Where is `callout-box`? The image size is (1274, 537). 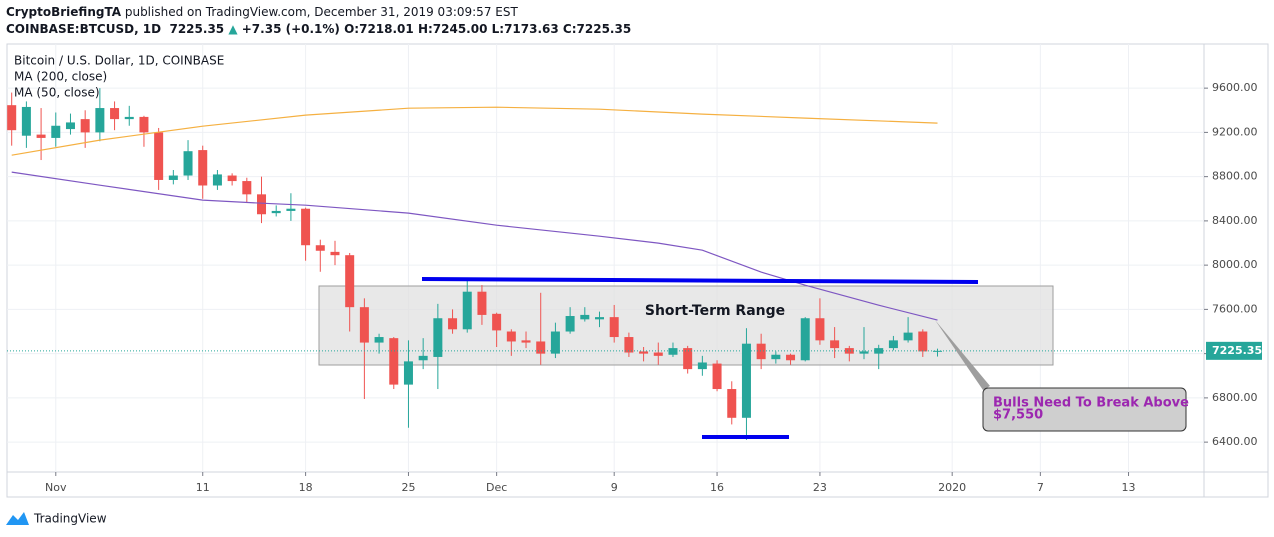 callout-box is located at coordinates (1084, 409).